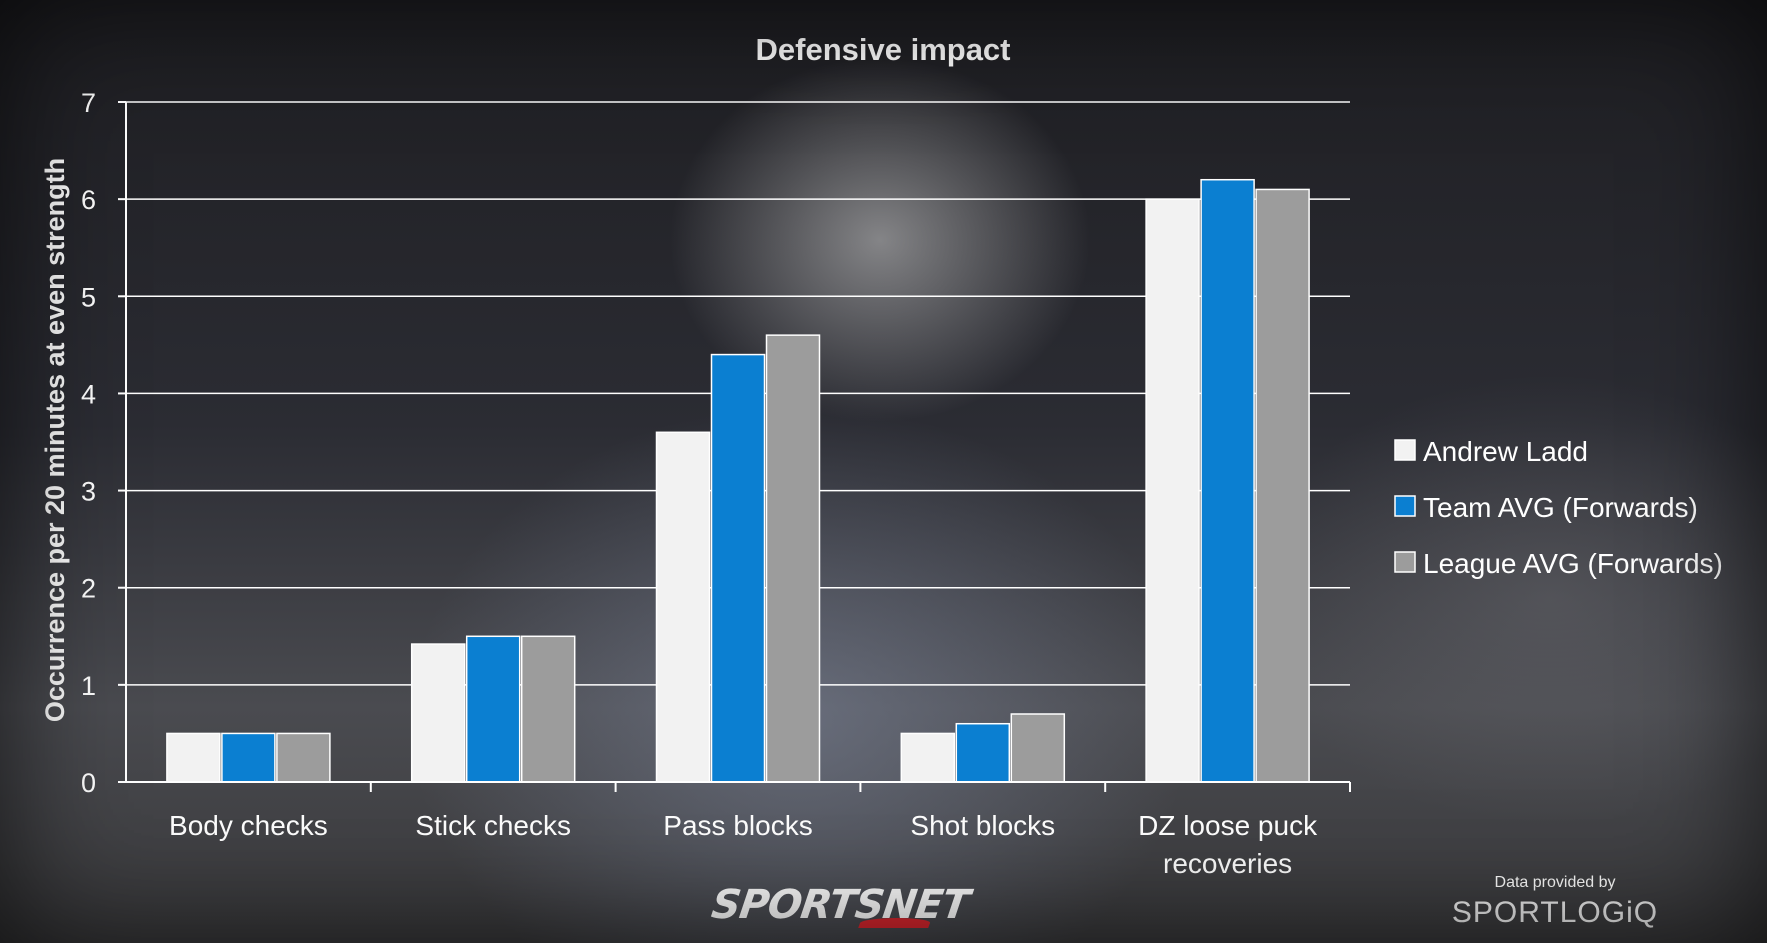 Image resolution: width=1767 pixels, height=943 pixels. I want to click on y-tick-label: 2, so click(88, 589).